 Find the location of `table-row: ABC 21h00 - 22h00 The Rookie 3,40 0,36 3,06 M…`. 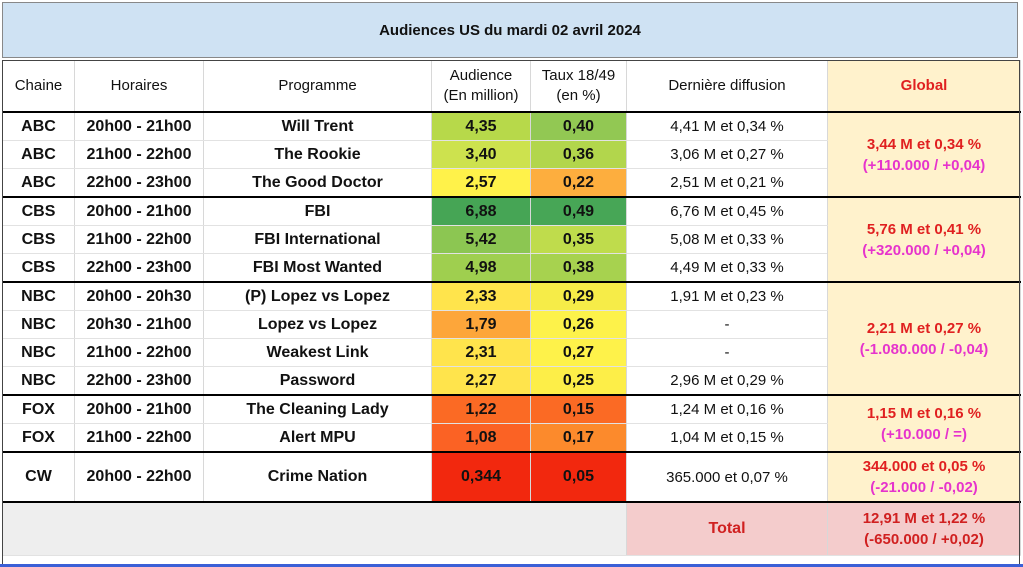

table-row: ABC 21h00 - 22h00 The Rookie 3,40 0,36 3,06 M… is located at coordinates (511, 154).